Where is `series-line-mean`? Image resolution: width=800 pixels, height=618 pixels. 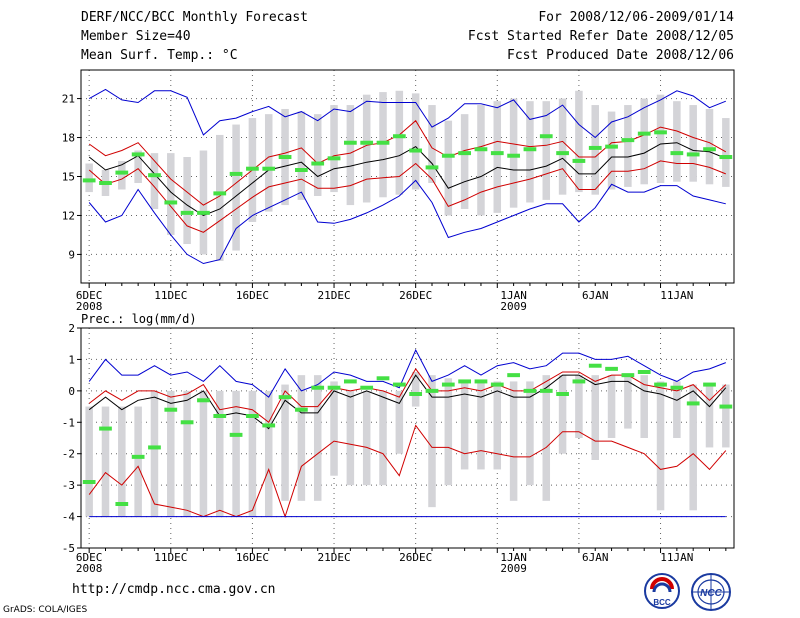
series-line-mean is located at coordinates (407, 402).